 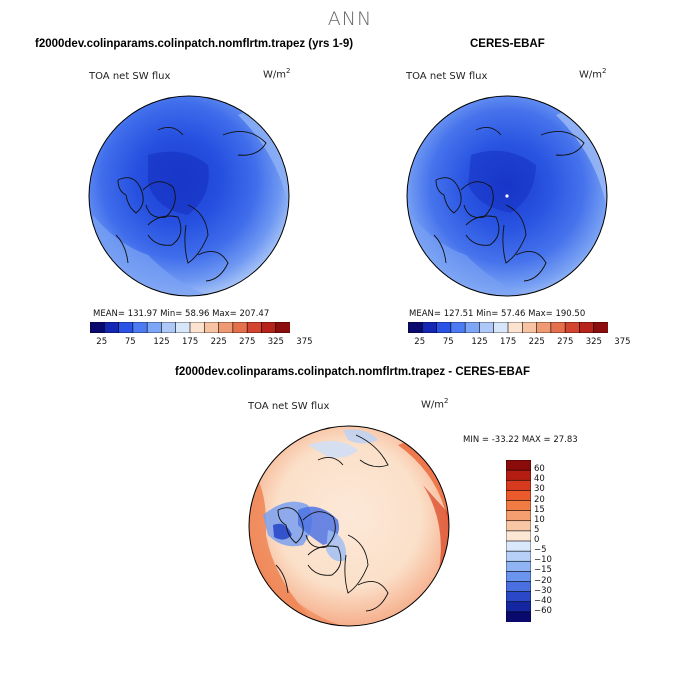 What do you see at coordinates (543, 590) in the screenshot?
I see `colorbar-tick-label: −30` at bounding box center [543, 590].